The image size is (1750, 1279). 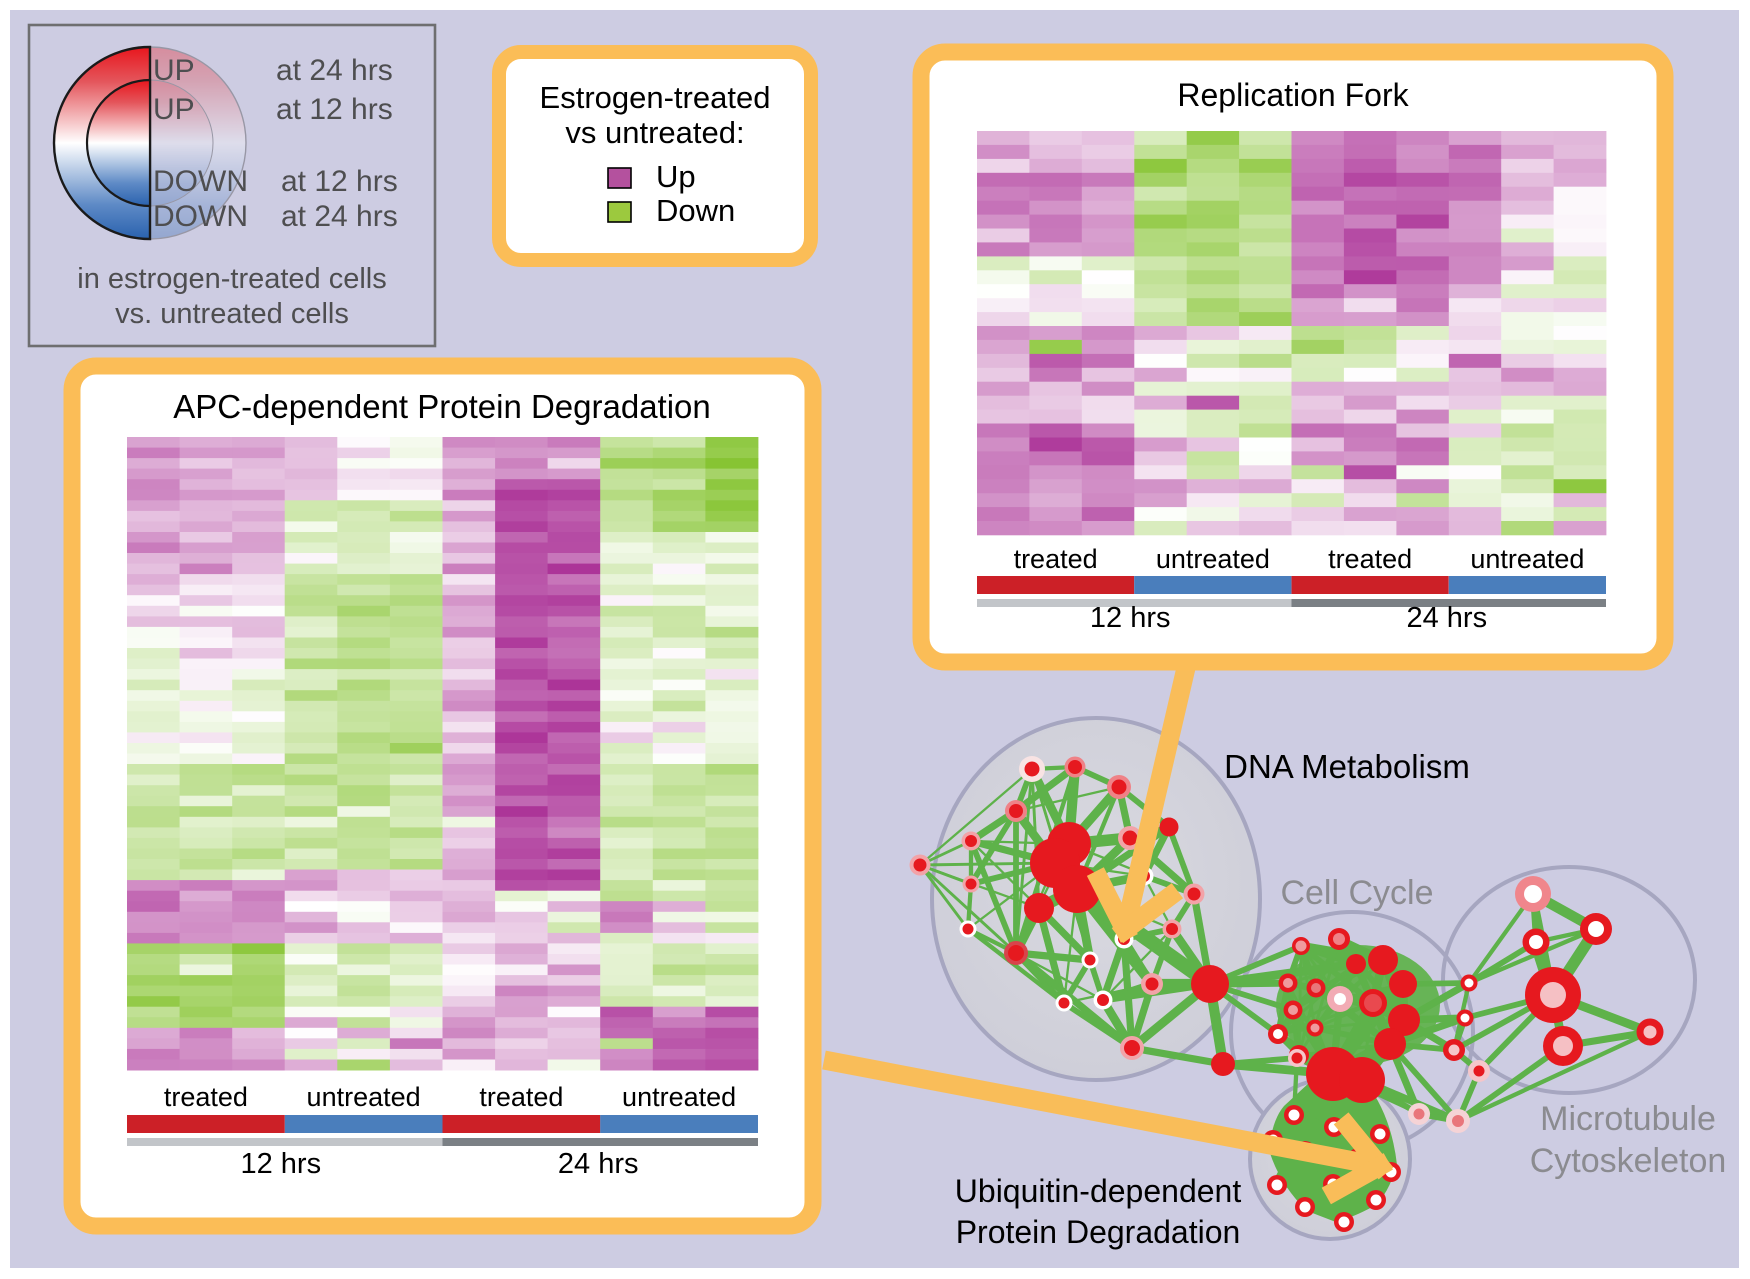 What do you see at coordinates (1098, 1232) in the screenshot?
I see `svg-text: Protein Degradation` at bounding box center [1098, 1232].